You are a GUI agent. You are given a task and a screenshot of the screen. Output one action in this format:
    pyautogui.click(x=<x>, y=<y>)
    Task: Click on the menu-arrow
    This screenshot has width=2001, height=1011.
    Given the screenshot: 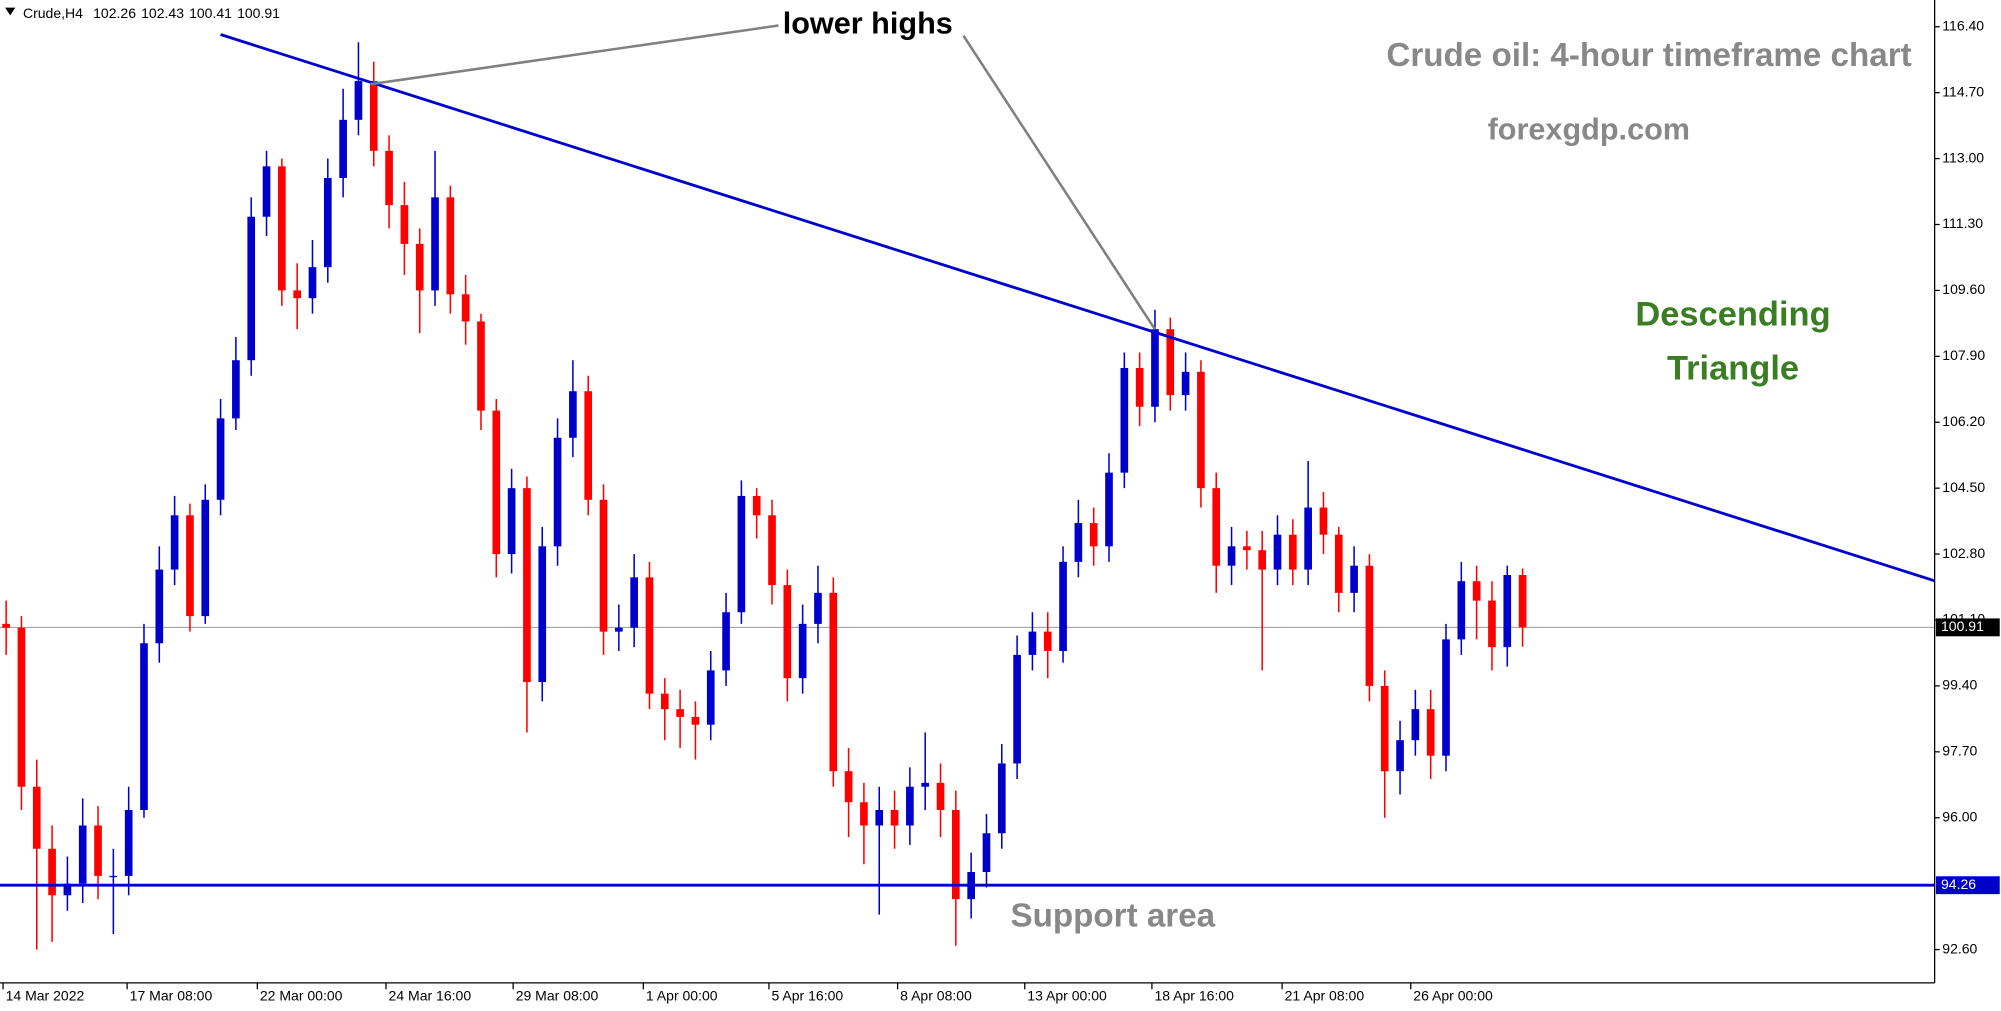 What is the action you would take?
    pyautogui.click(x=10, y=11)
    